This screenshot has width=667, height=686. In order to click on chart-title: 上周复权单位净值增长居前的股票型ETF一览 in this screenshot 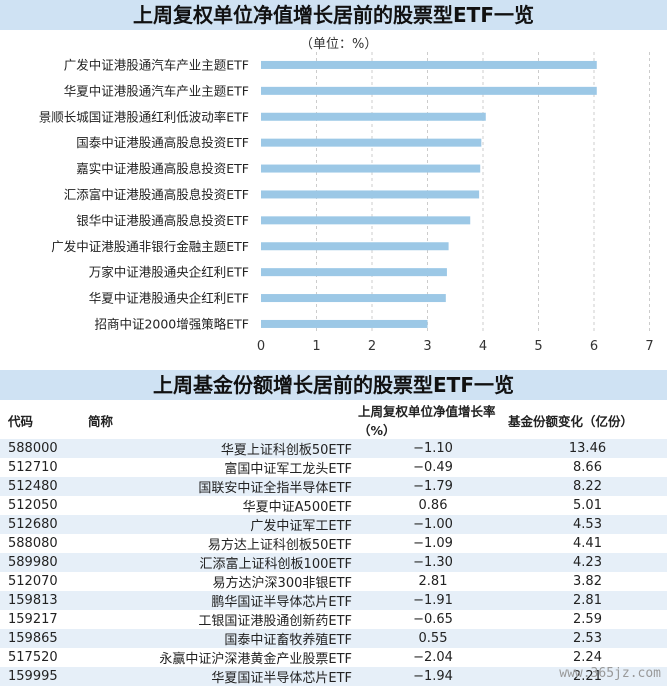, I will do `click(333, 15)`.